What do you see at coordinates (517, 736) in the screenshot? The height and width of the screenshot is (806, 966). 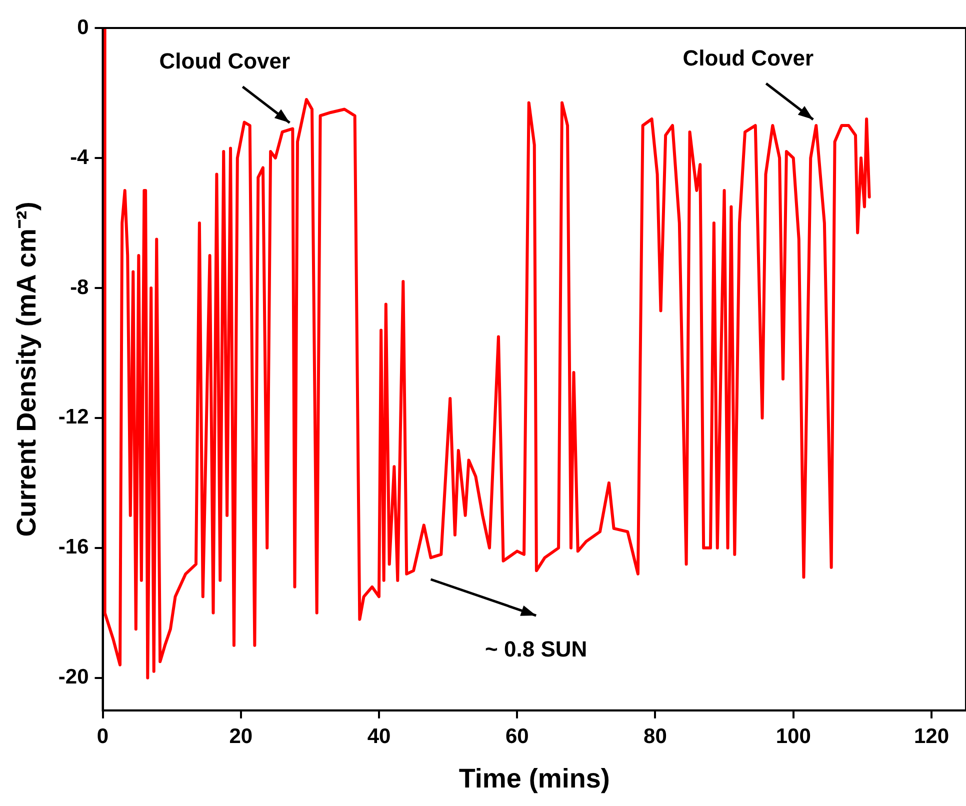 I see `x-tick-label: 60` at bounding box center [517, 736].